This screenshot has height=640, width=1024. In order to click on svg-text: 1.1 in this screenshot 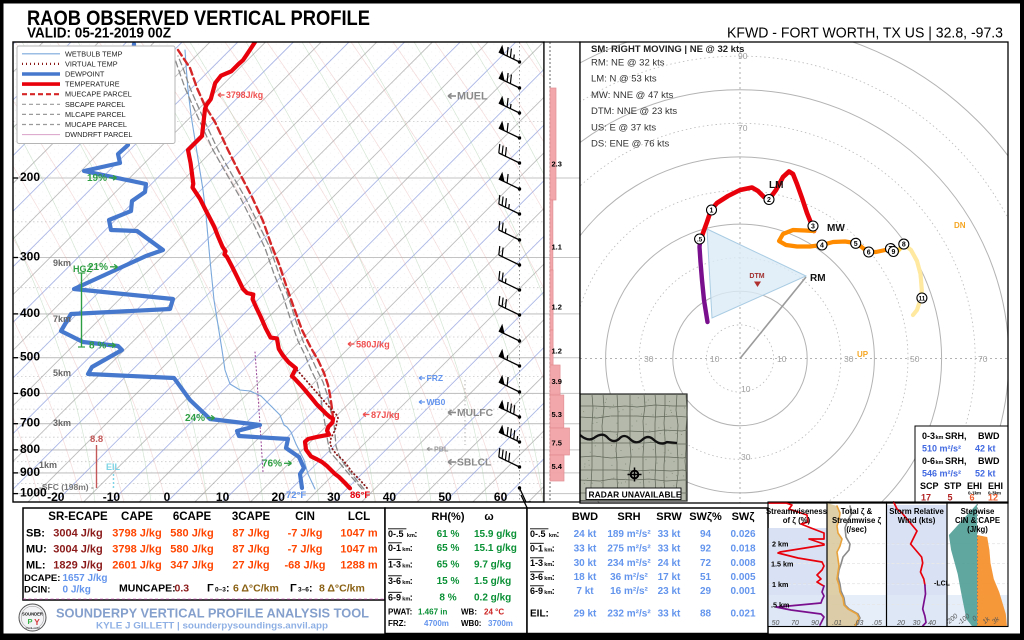, I will do `click(557, 247)`.